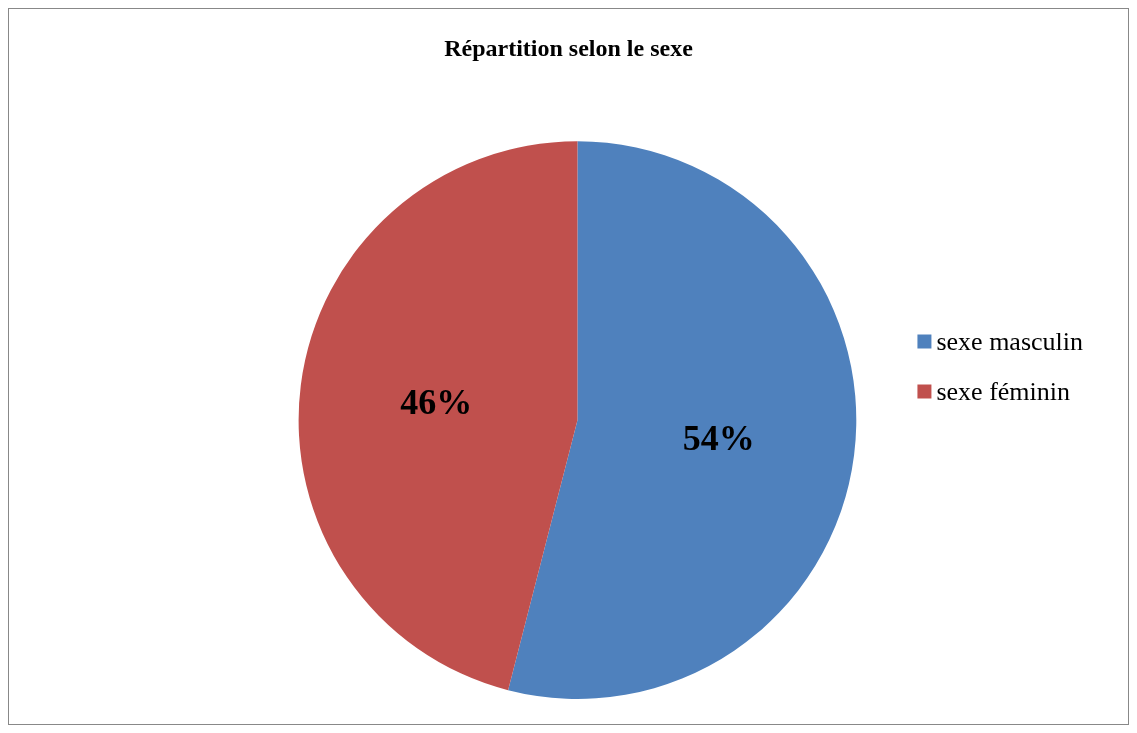 The width and height of the screenshot is (1137, 733). What do you see at coordinates (718, 437) in the screenshot?
I see `data-label: 54%` at bounding box center [718, 437].